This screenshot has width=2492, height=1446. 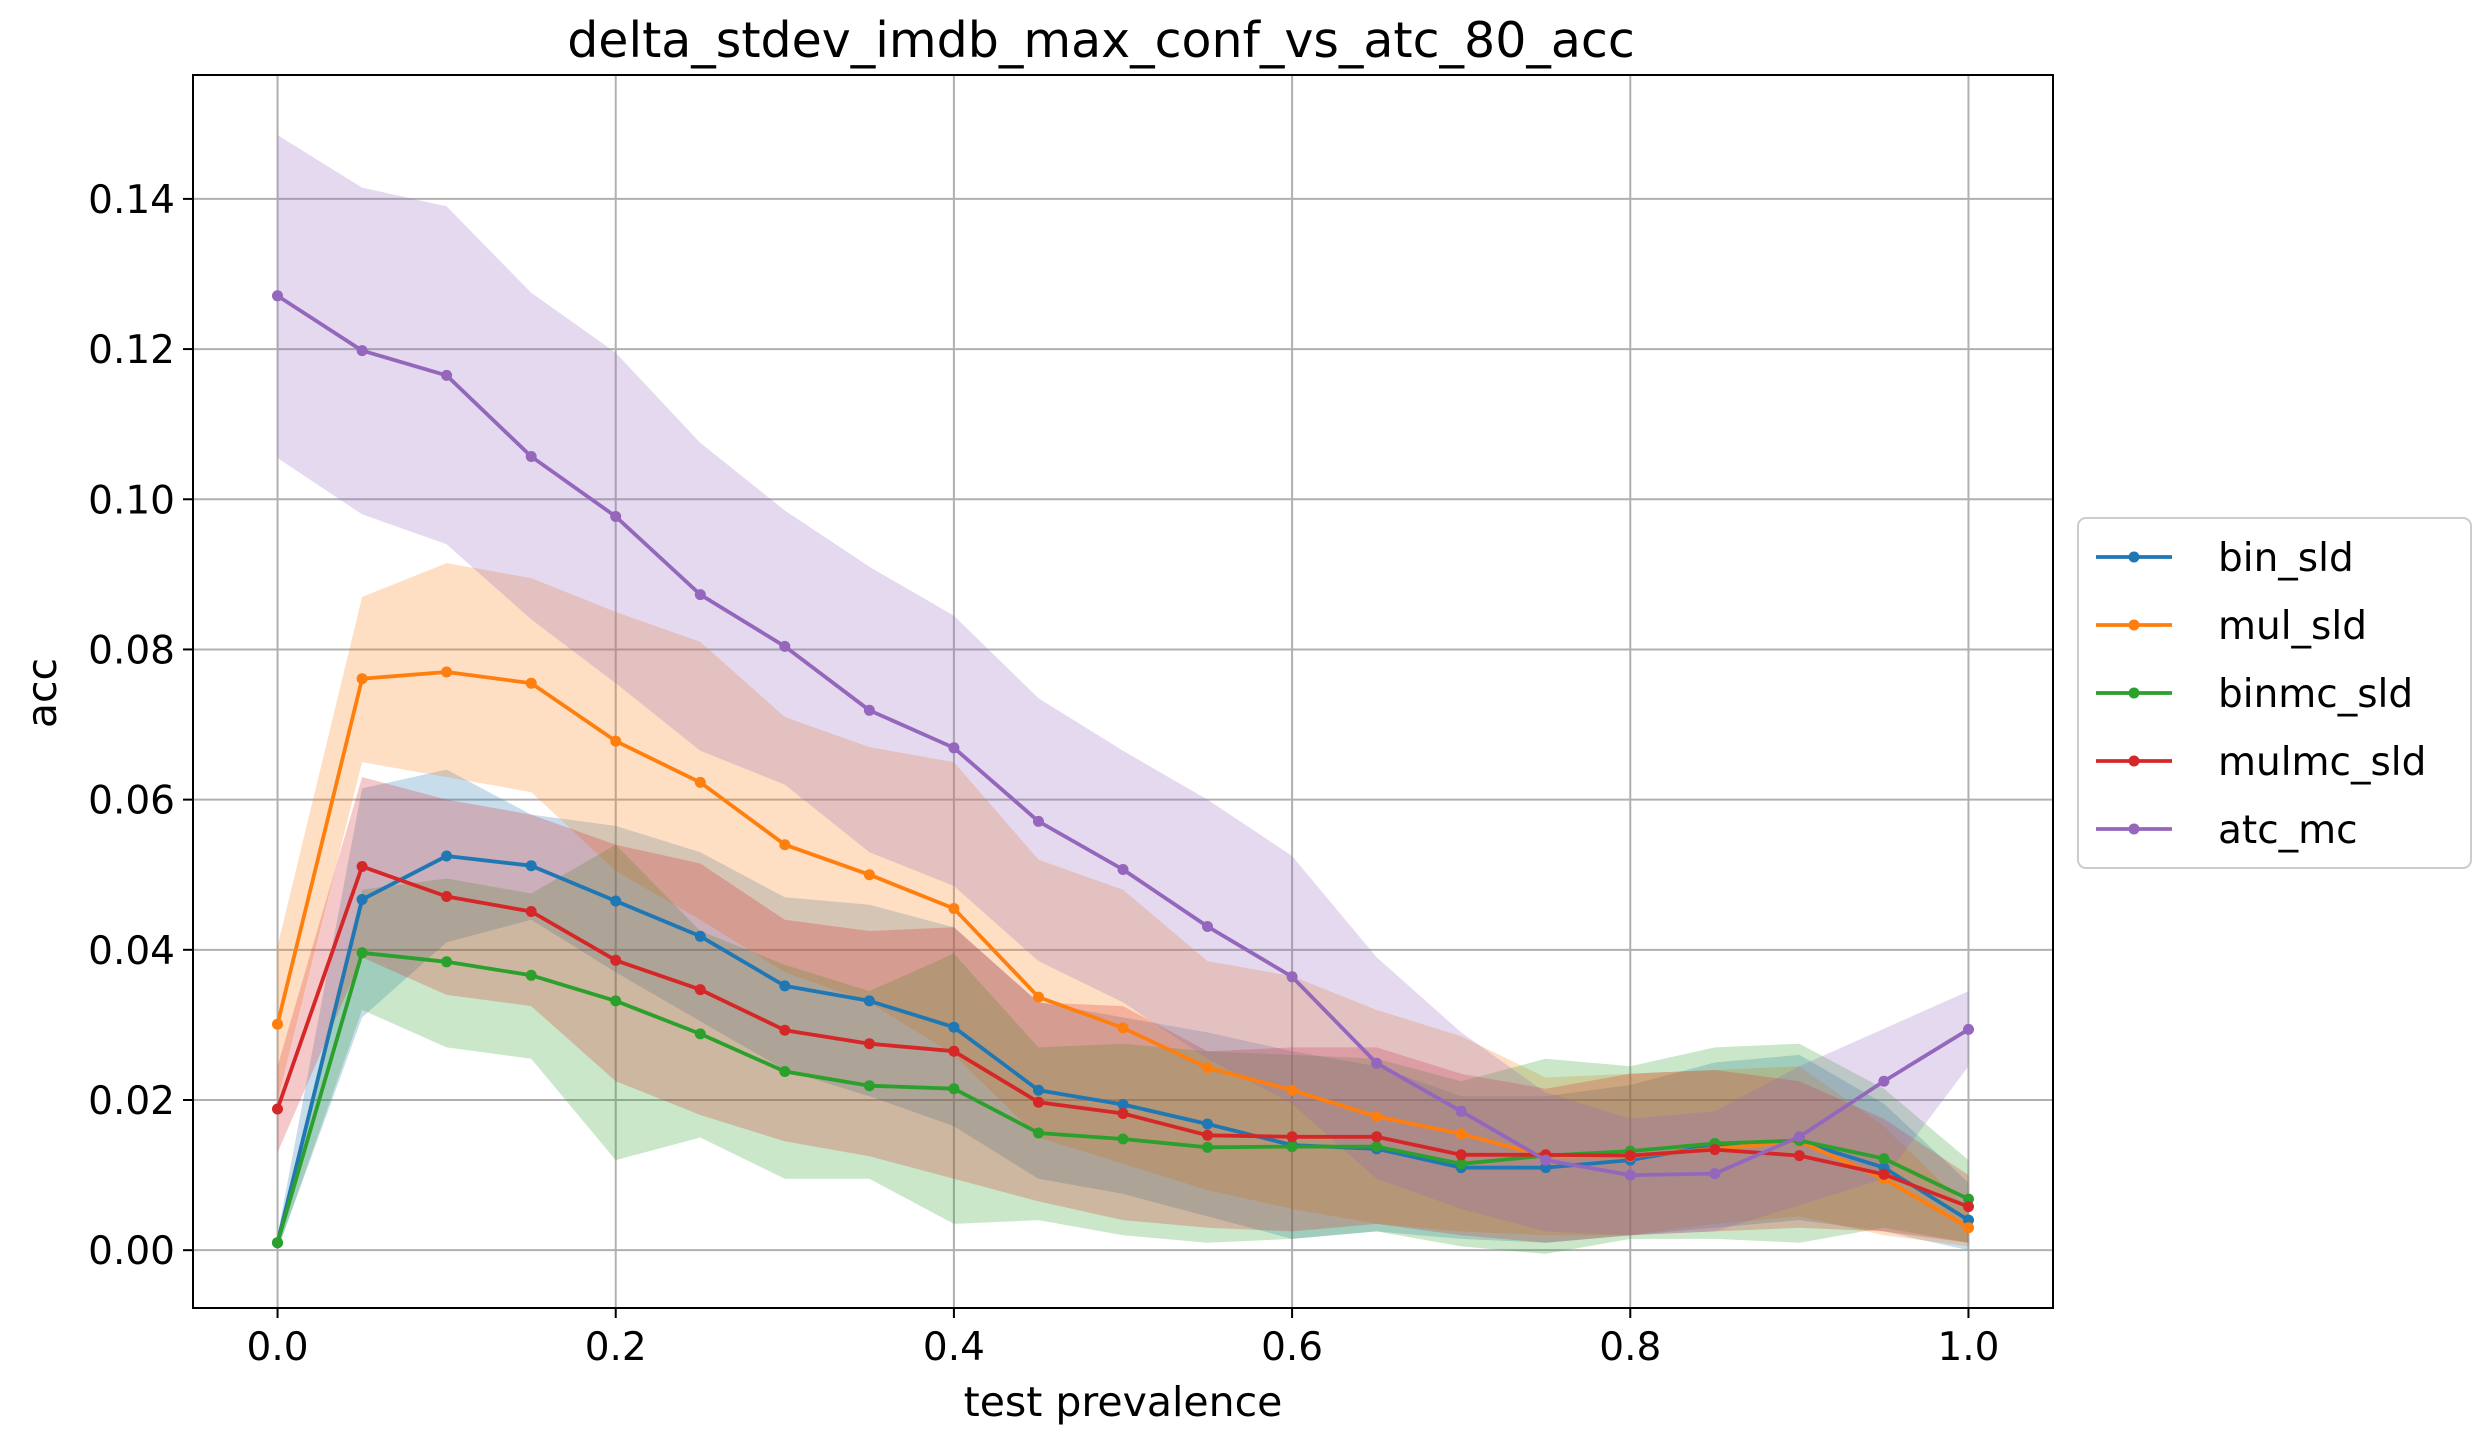 What do you see at coordinates (1101, 40) in the screenshot?
I see `chart-title: delta_stdev_imdb_max_conf_vs_atc_80_acc` at bounding box center [1101, 40].